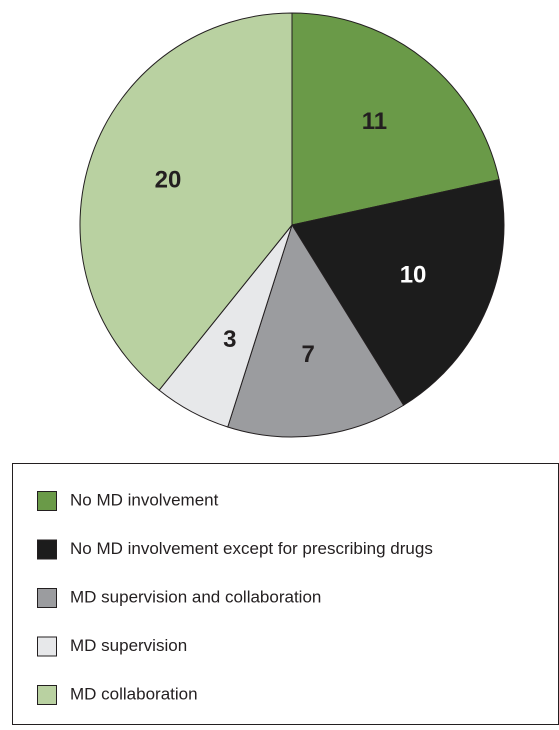 This screenshot has width=559, height=730. I want to click on legend-label: MD collaboration, so click(134, 693).